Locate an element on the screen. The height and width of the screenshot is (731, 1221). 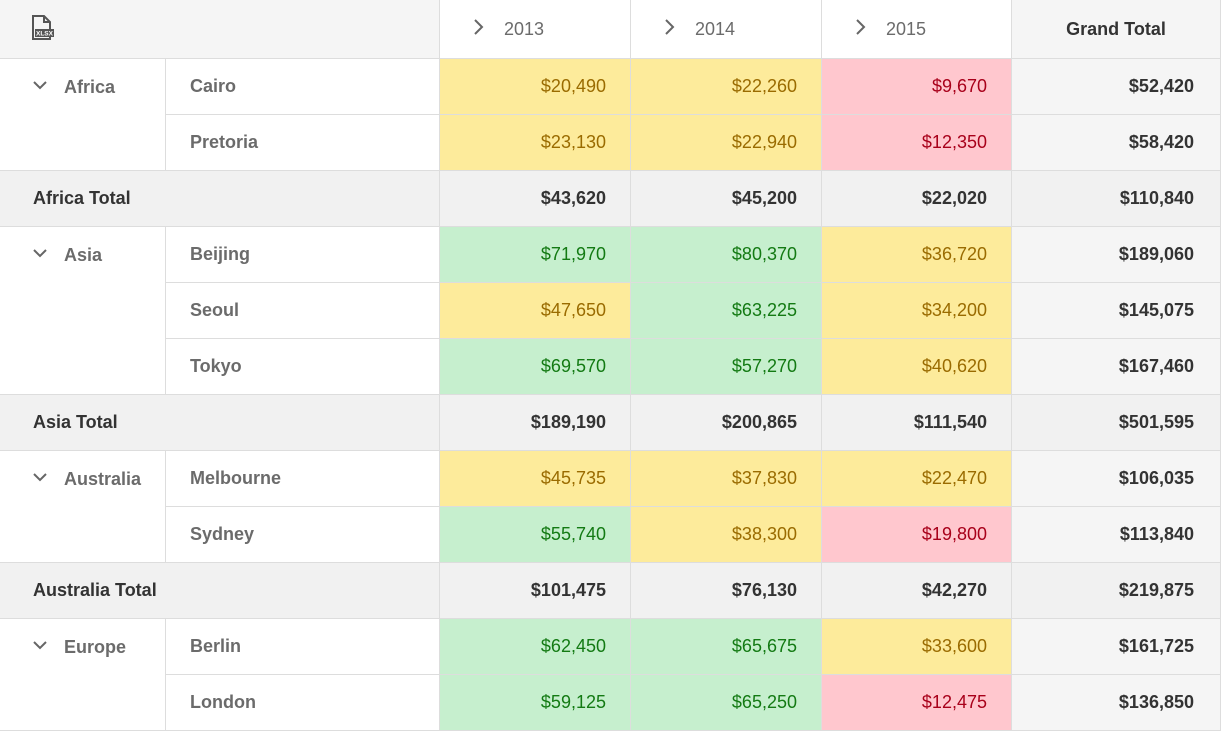
value-cell: $19,800 is located at coordinates (917, 535).